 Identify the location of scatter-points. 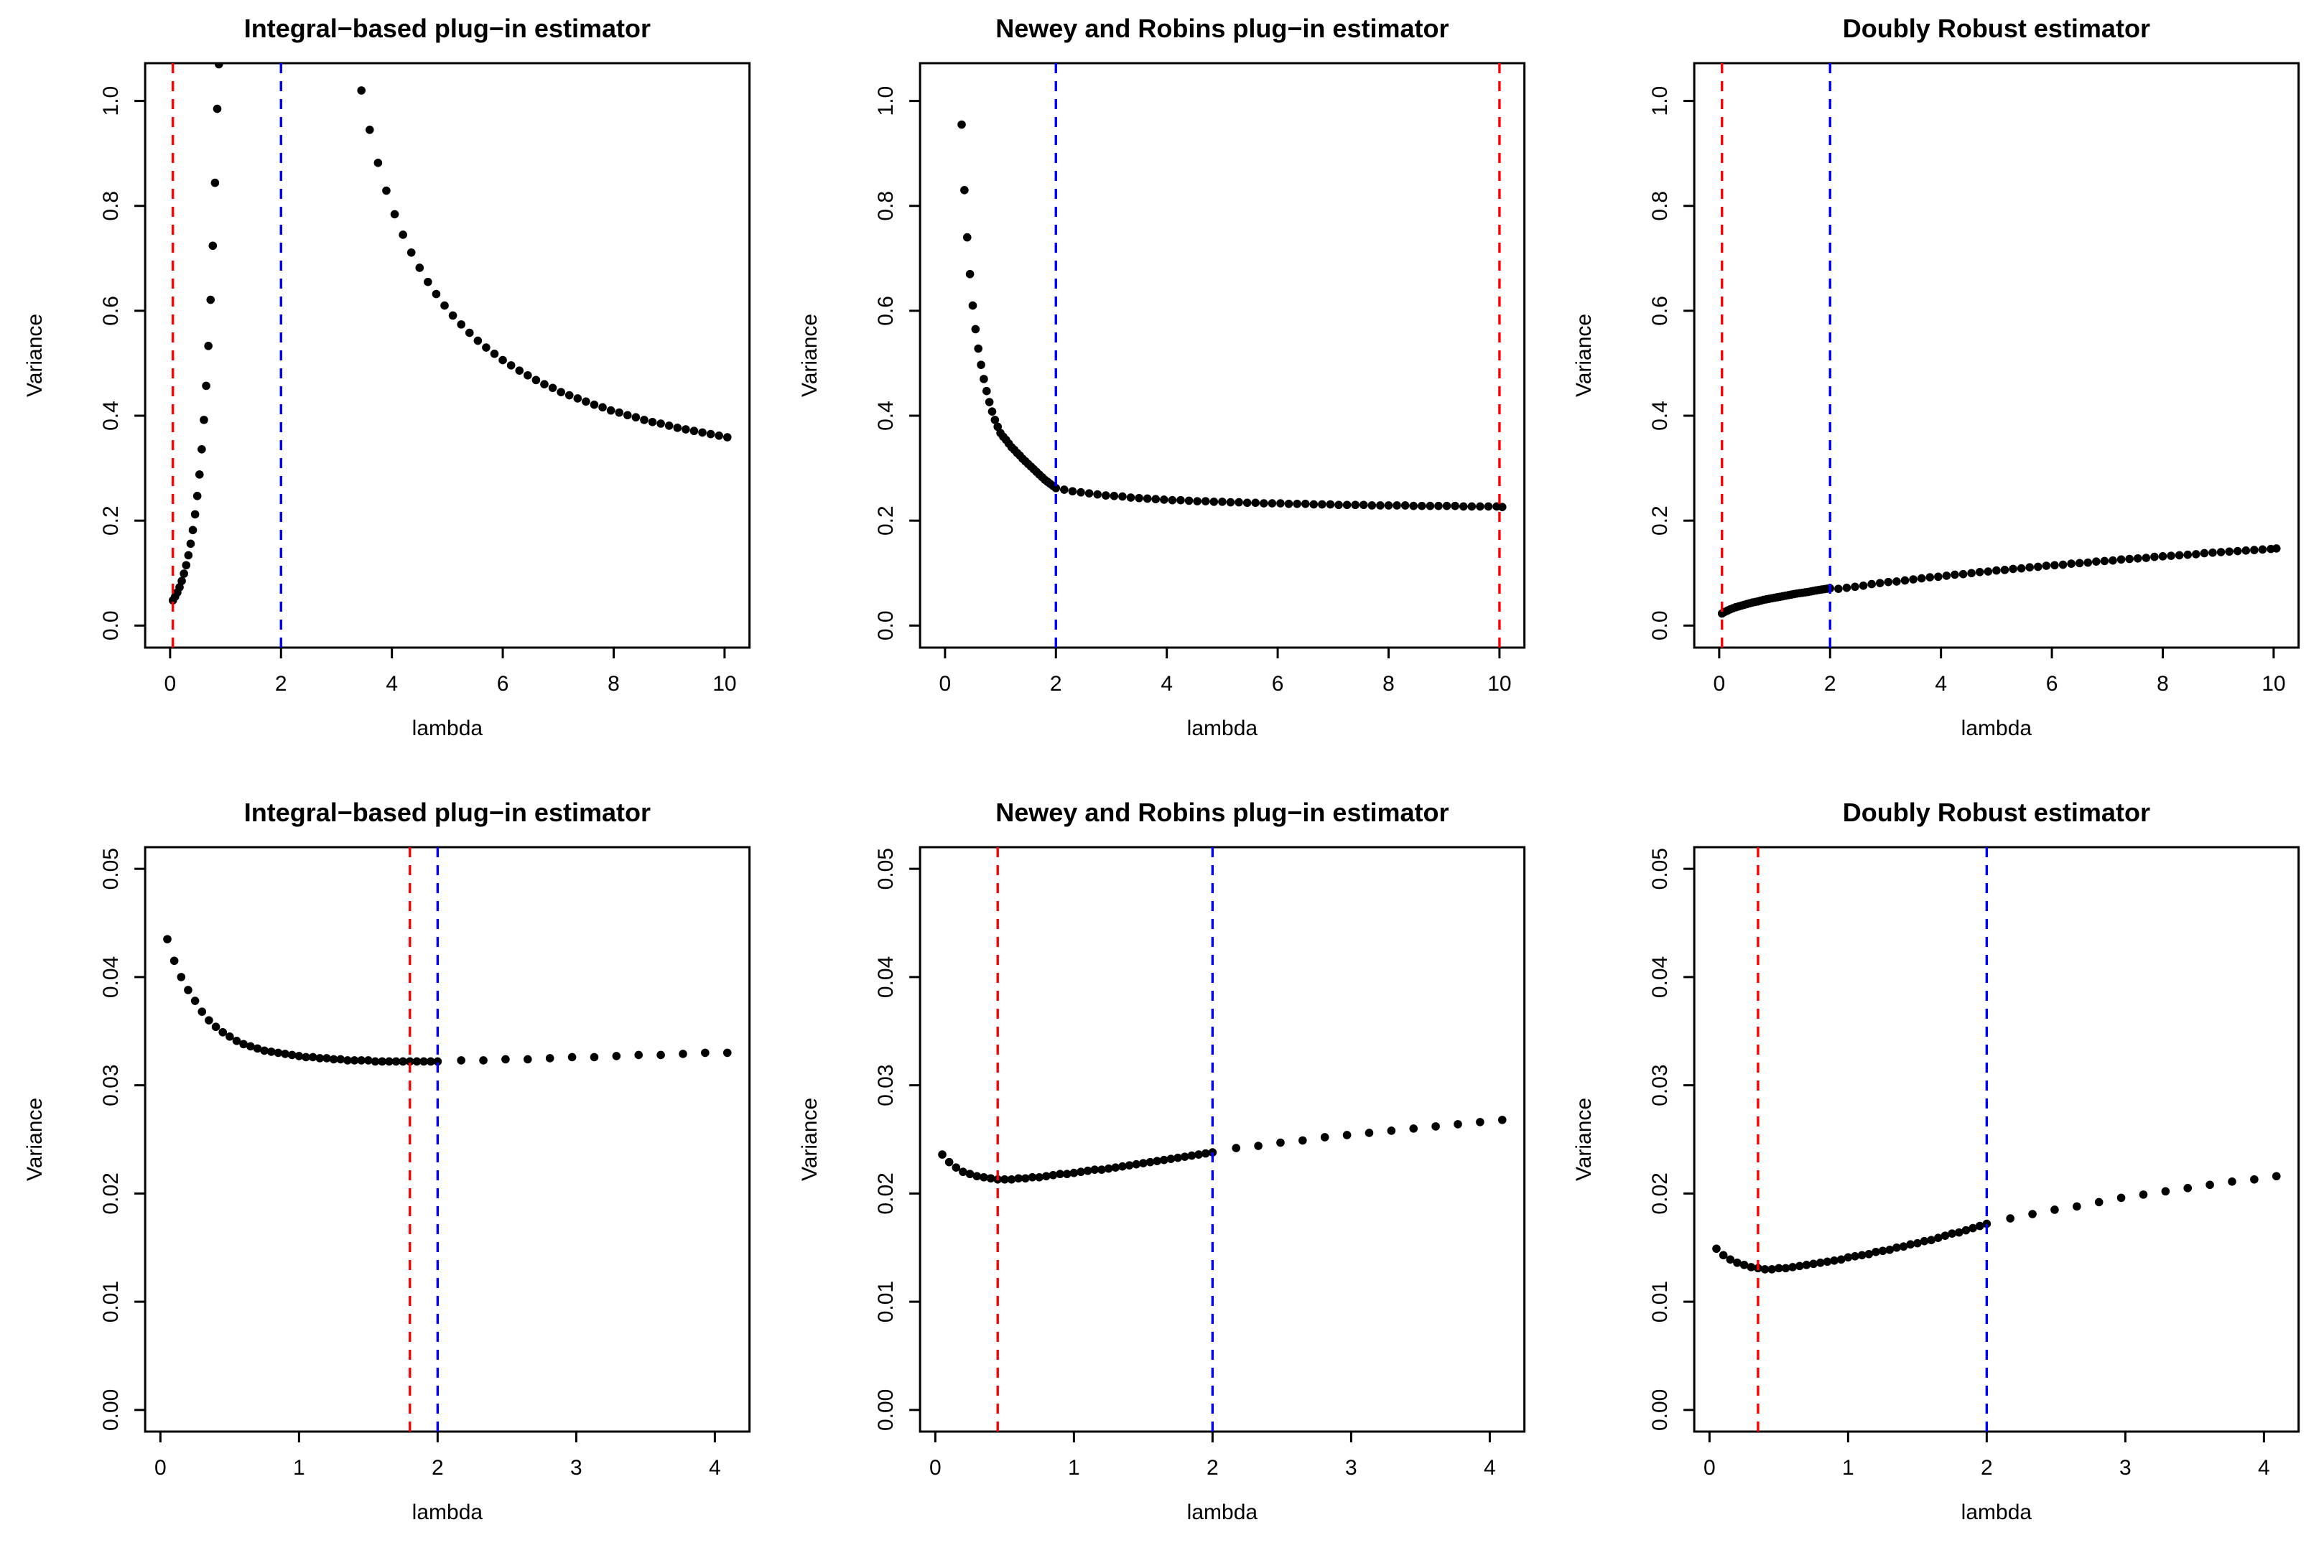
(1222, 1150).